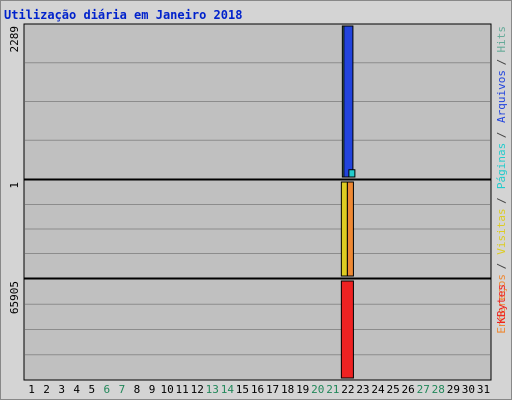  What do you see at coordinates (423, 389) in the screenshot?
I see `x-tick-label: 27` at bounding box center [423, 389].